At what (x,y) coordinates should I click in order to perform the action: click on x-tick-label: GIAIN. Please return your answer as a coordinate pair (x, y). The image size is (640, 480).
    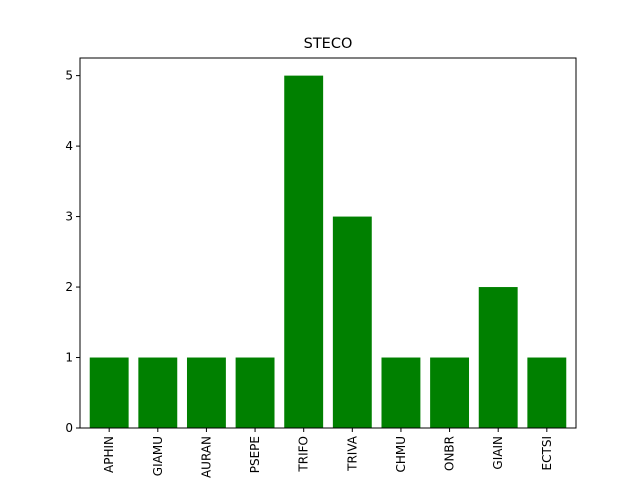
    Looking at the image, I should click on (498, 453).